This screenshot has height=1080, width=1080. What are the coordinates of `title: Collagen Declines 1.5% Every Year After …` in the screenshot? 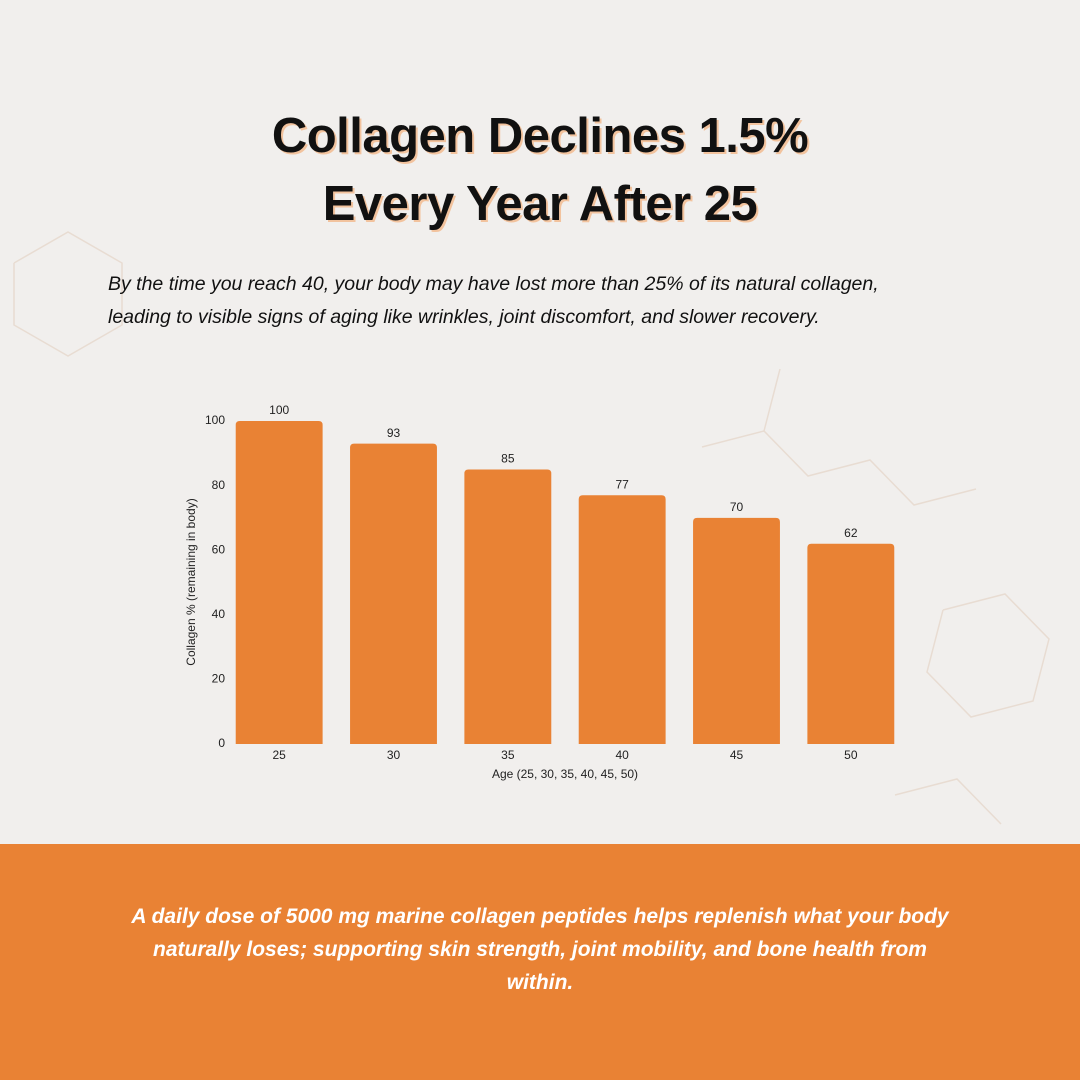 It's located at (540, 170).